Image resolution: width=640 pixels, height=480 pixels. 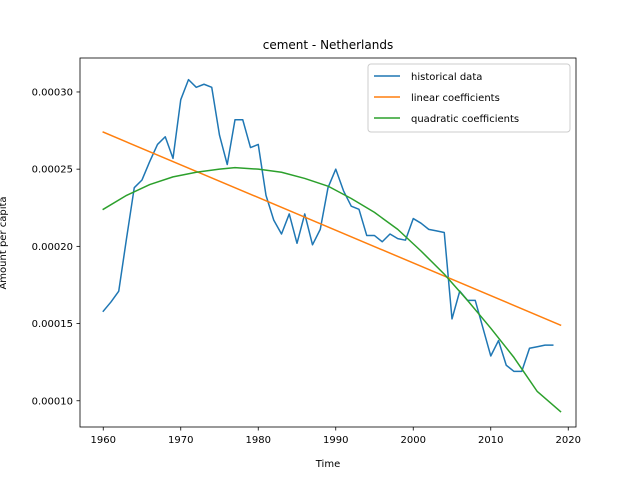 What do you see at coordinates (335, 440) in the screenshot?
I see `x-tick-label: 1990` at bounding box center [335, 440].